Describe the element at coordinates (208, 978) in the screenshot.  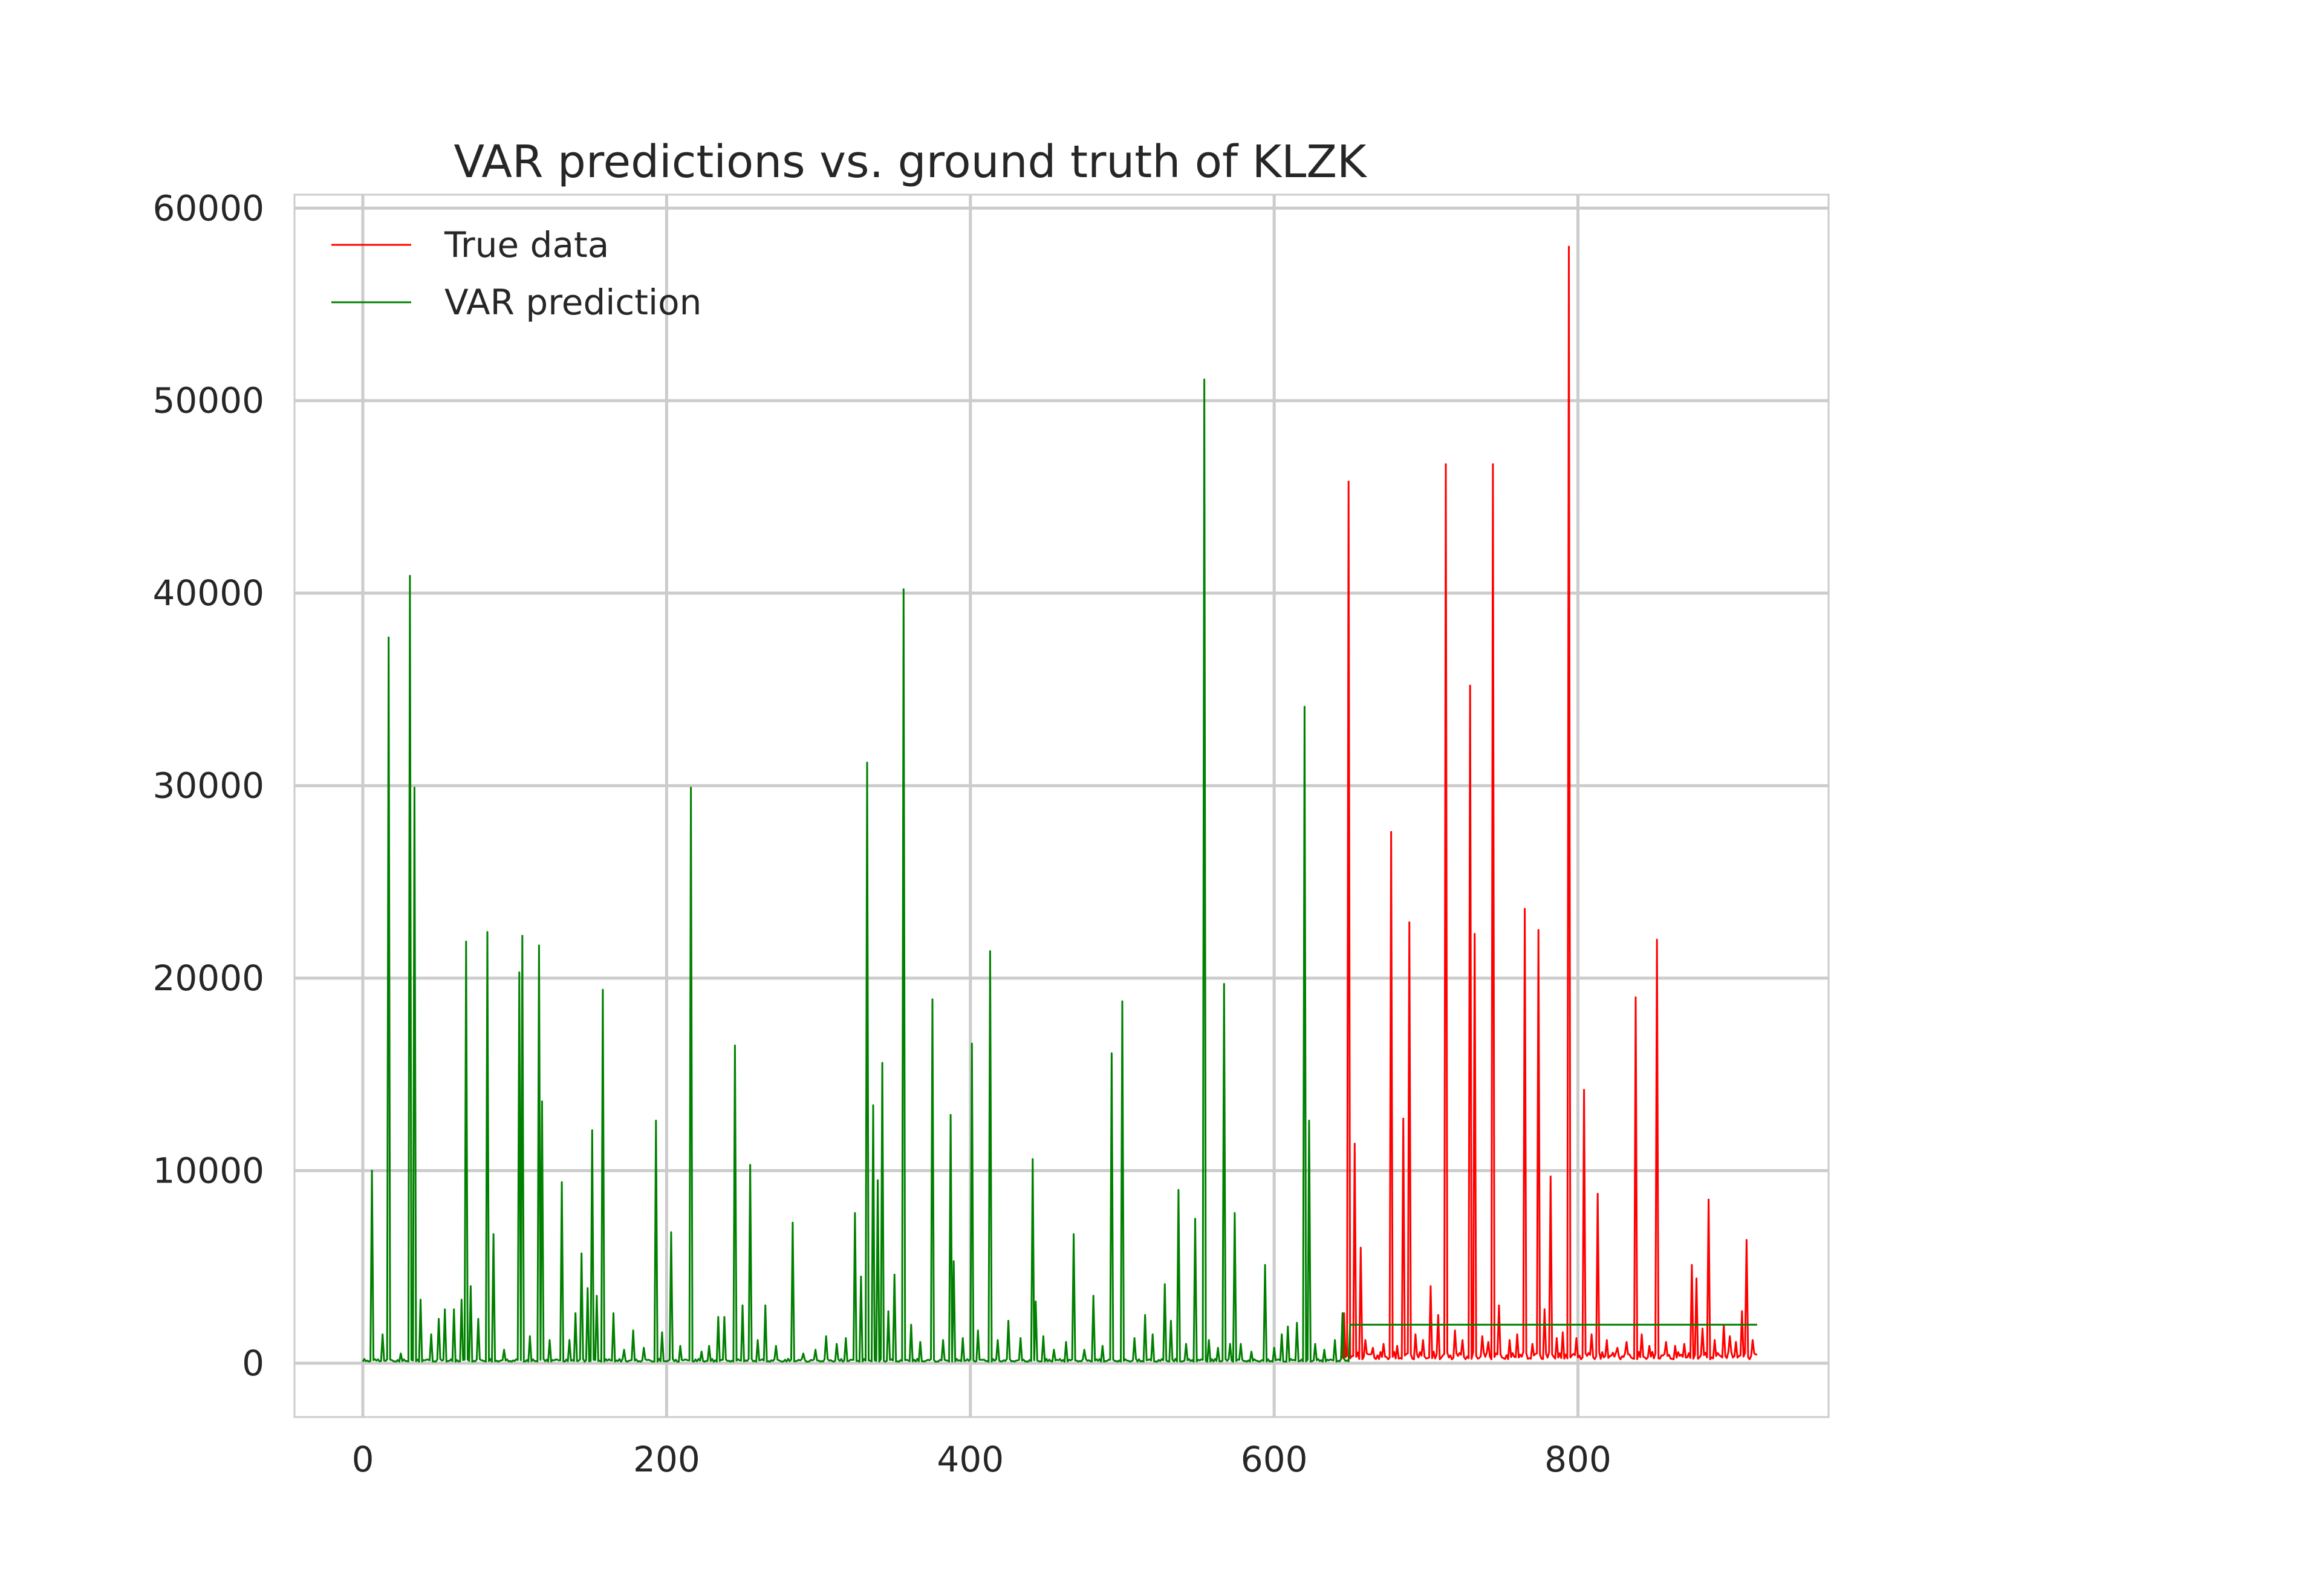
I see `y-tick-label: 20000` at that location.